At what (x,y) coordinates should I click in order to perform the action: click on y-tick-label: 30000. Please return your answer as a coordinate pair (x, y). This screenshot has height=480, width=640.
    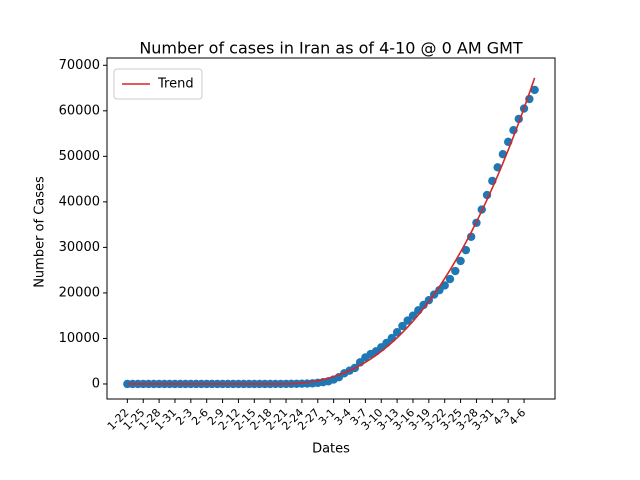
    Looking at the image, I should click on (79, 247).